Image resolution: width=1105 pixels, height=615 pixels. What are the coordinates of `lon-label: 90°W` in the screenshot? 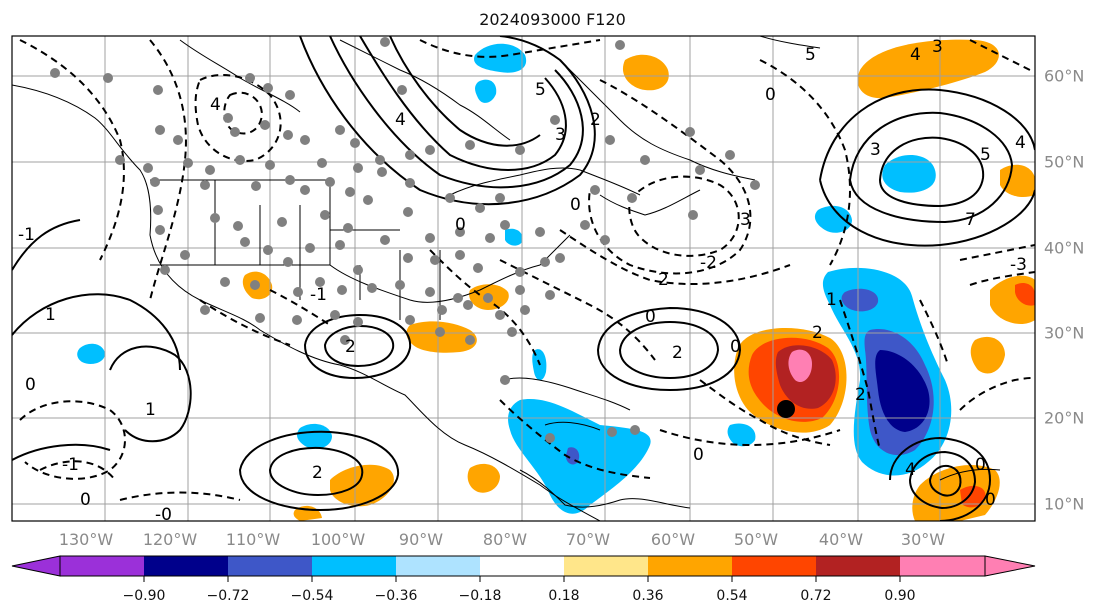 It's located at (421, 539).